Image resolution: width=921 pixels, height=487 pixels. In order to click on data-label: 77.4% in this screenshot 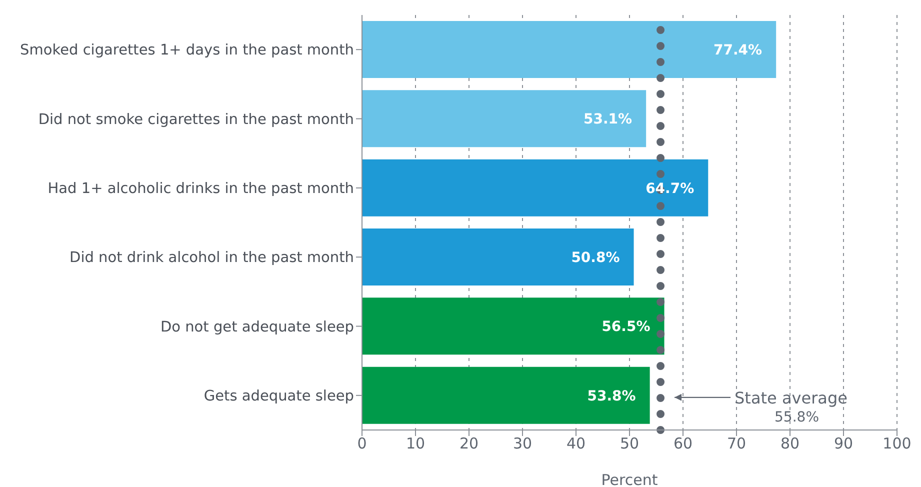, I will do `click(738, 50)`.